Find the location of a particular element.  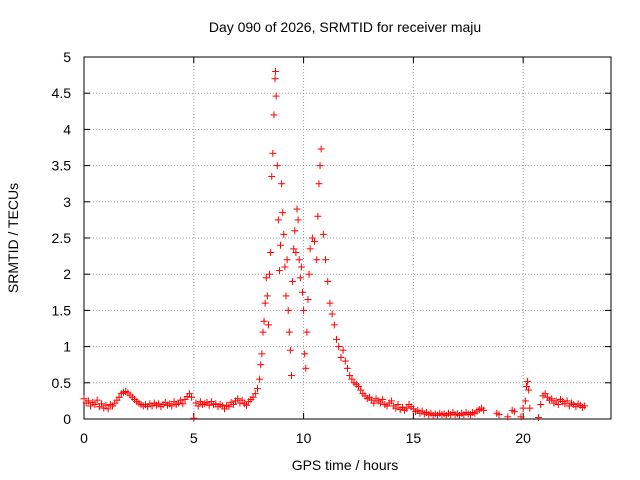

x-tick-label: 15 is located at coordinates (414, 438).